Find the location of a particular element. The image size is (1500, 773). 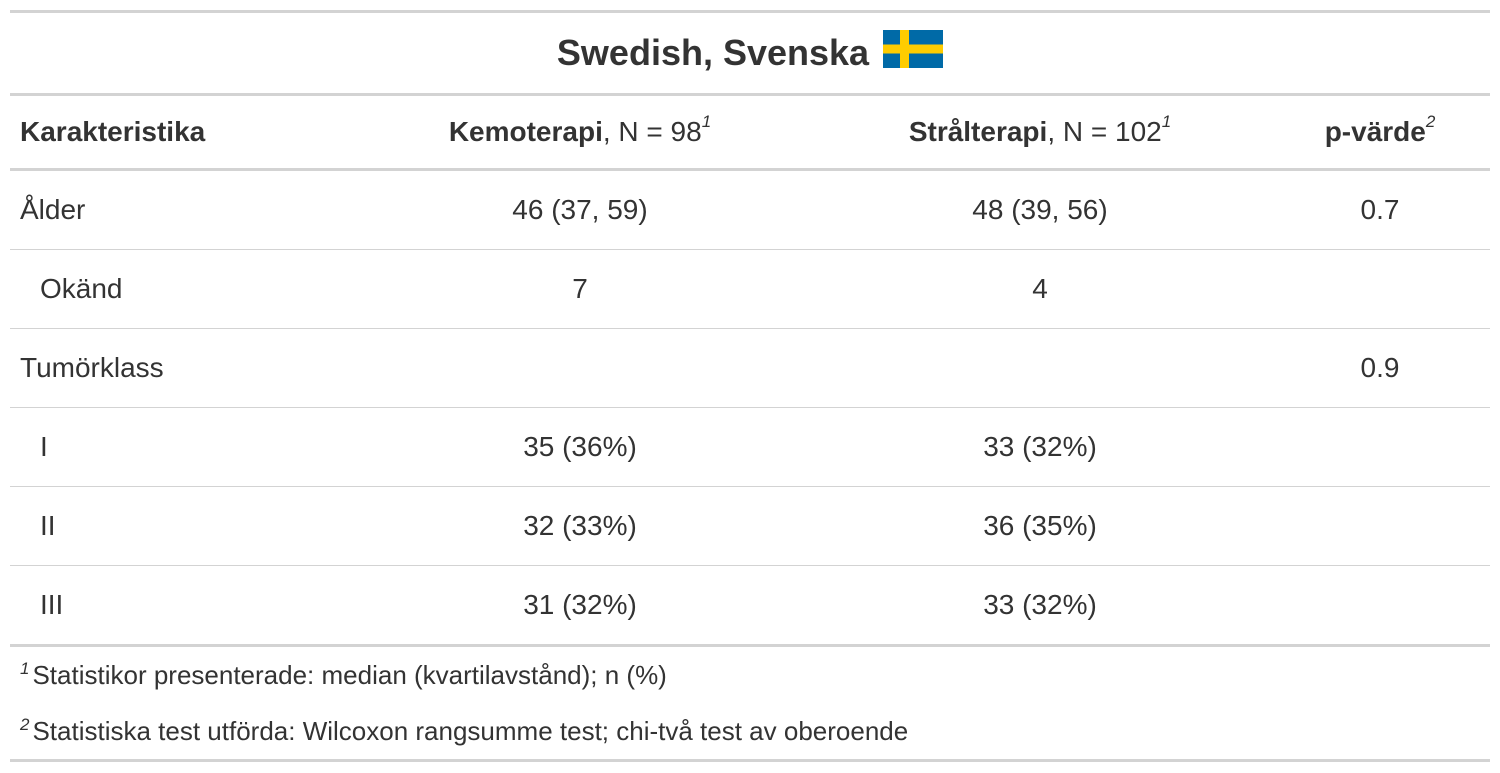

row-label: I is located at coordinates (180, 447).